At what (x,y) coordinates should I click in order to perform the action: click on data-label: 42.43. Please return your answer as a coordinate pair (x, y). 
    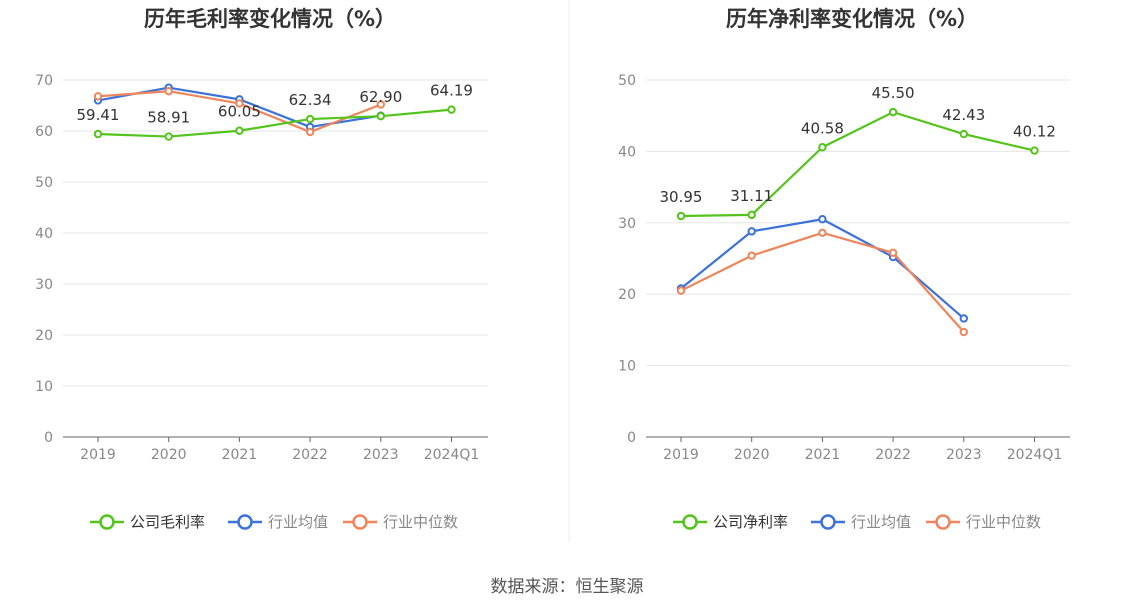
    Looking at the image, I should click on (963, 115).